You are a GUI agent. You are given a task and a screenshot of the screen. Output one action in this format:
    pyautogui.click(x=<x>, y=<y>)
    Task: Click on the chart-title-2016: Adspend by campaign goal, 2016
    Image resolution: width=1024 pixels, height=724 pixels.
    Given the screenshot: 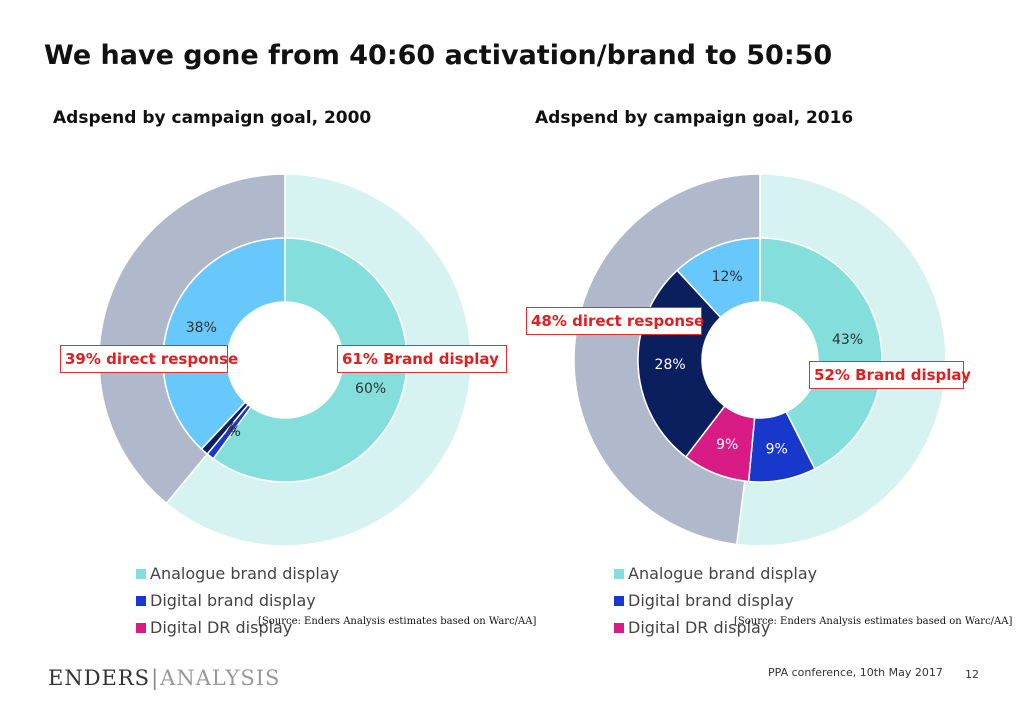 What is the action you would take?
    pyautogui.click(x=694, y=118)
    